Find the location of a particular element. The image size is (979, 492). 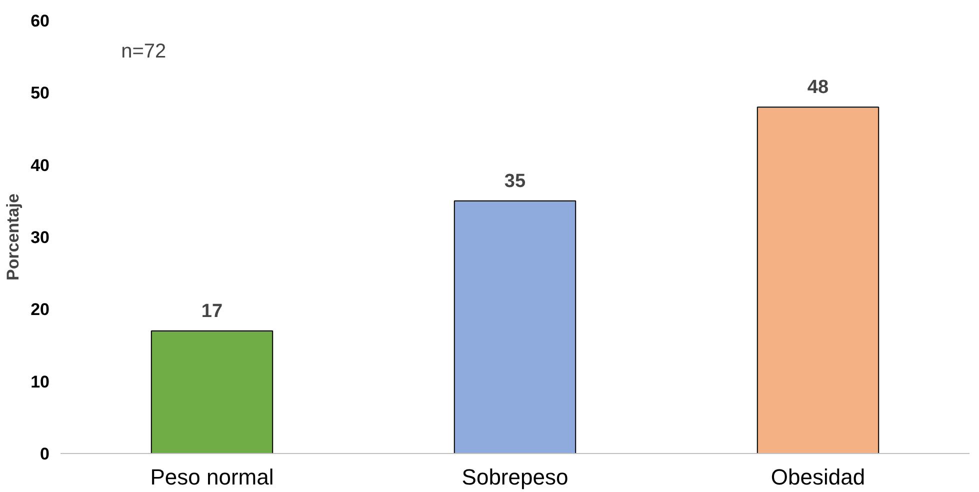

y-tick-label: 10 is located at coordinates (40, 382).